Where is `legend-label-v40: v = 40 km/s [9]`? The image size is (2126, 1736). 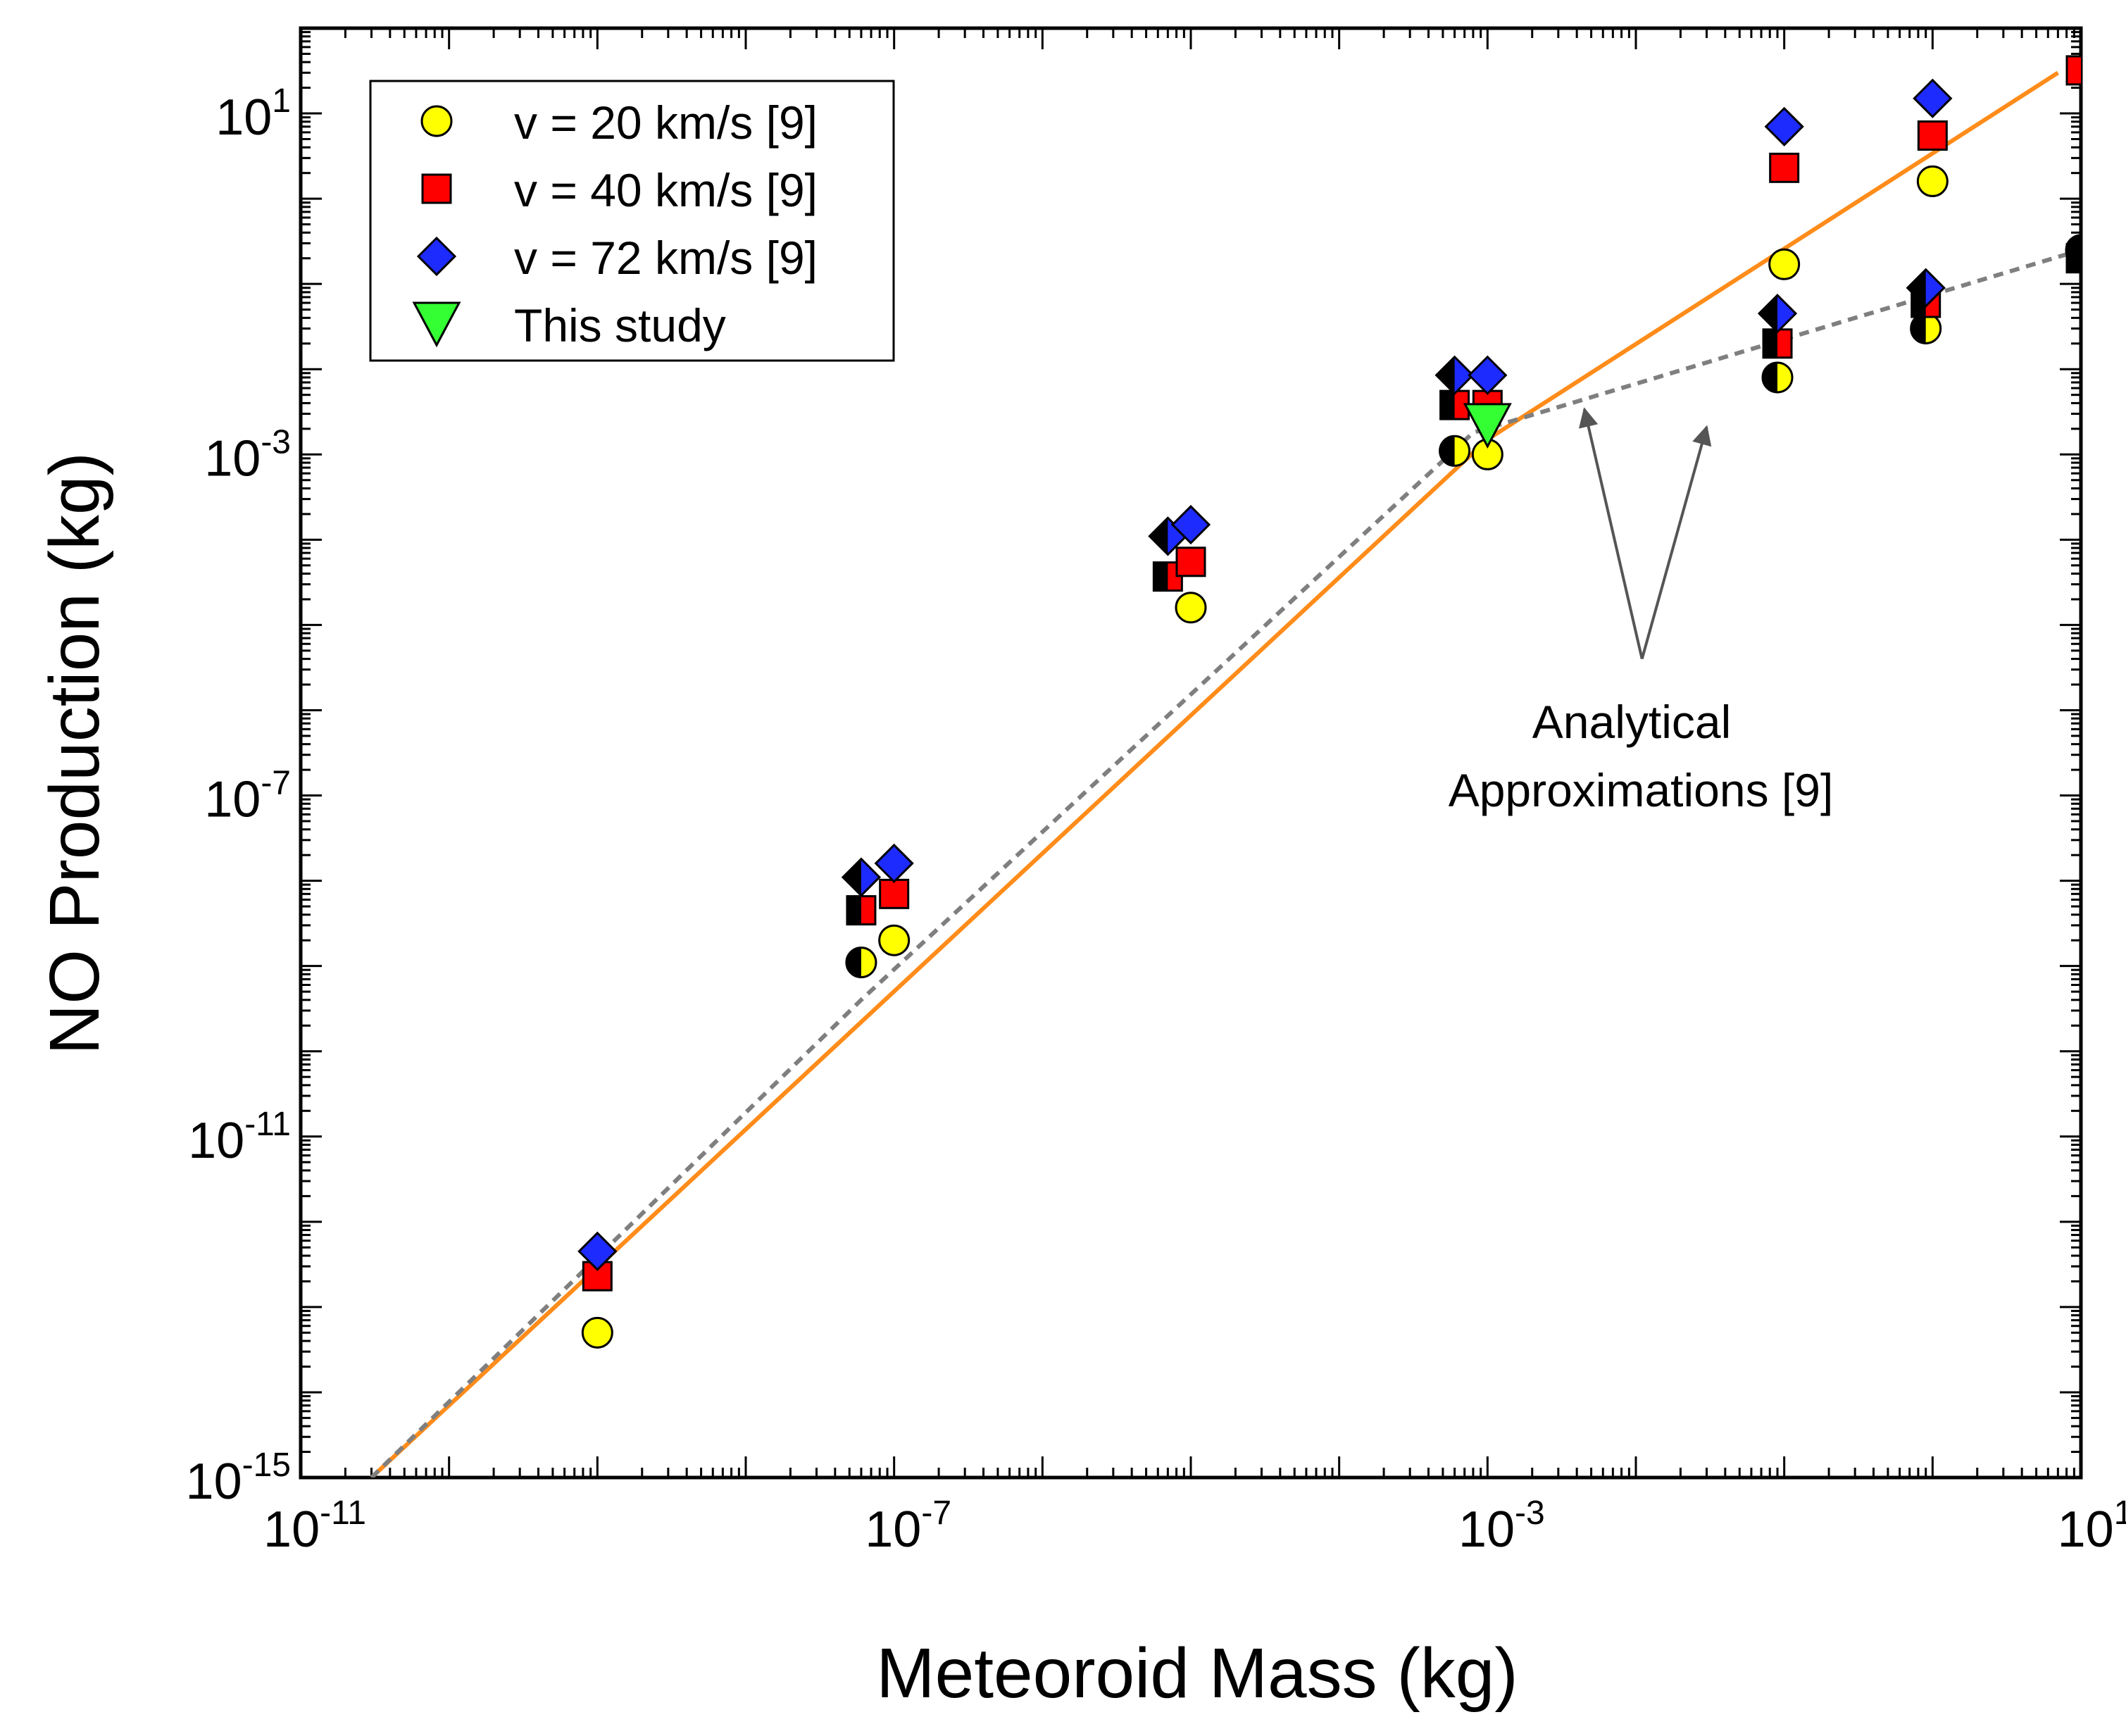 legend-label-v40: v = 40 km/s [9] is located at coordinates (666, 190).